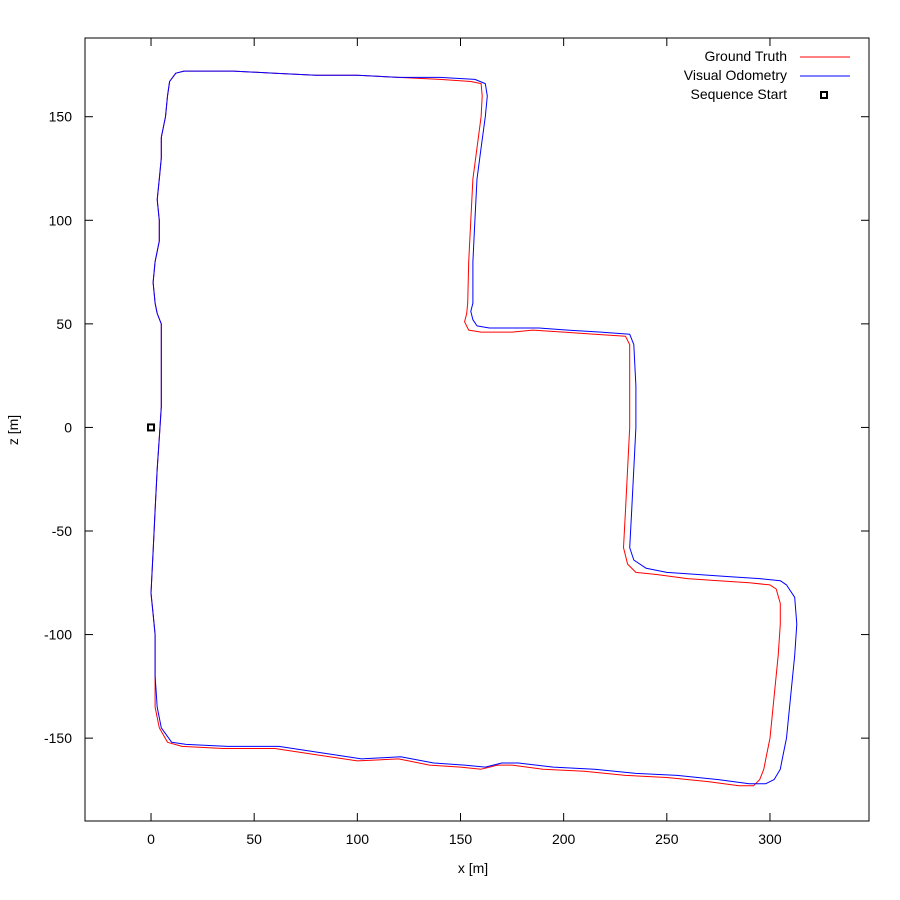 This screenshot has height=900, width=900. Describe the element at coordinates (746, 56) in the screenshot. I see `legend-label-ground-truth: Ground Truth` at that location.